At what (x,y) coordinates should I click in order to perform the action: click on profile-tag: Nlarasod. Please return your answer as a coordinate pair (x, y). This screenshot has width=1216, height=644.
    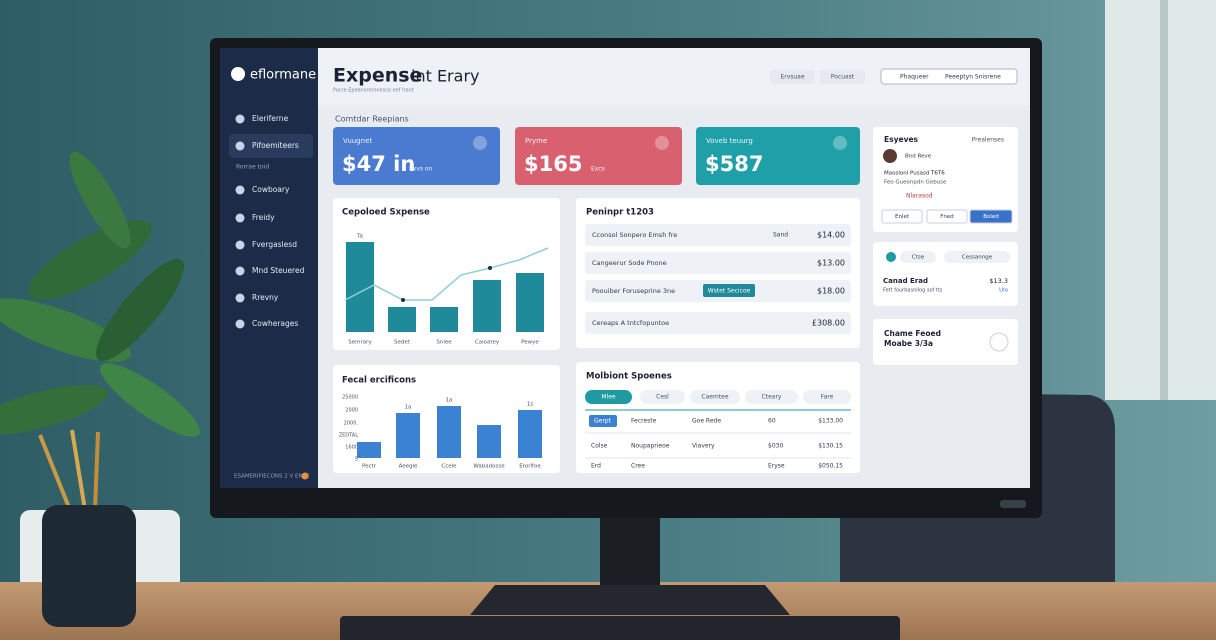
    Looking at the image, I should click on (919, 196).